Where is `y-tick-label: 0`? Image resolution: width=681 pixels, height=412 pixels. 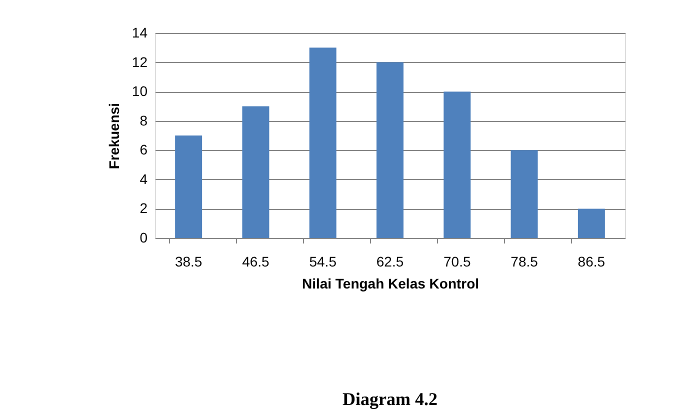
y-tick-label: 0 is located at coordinates (144, 238).